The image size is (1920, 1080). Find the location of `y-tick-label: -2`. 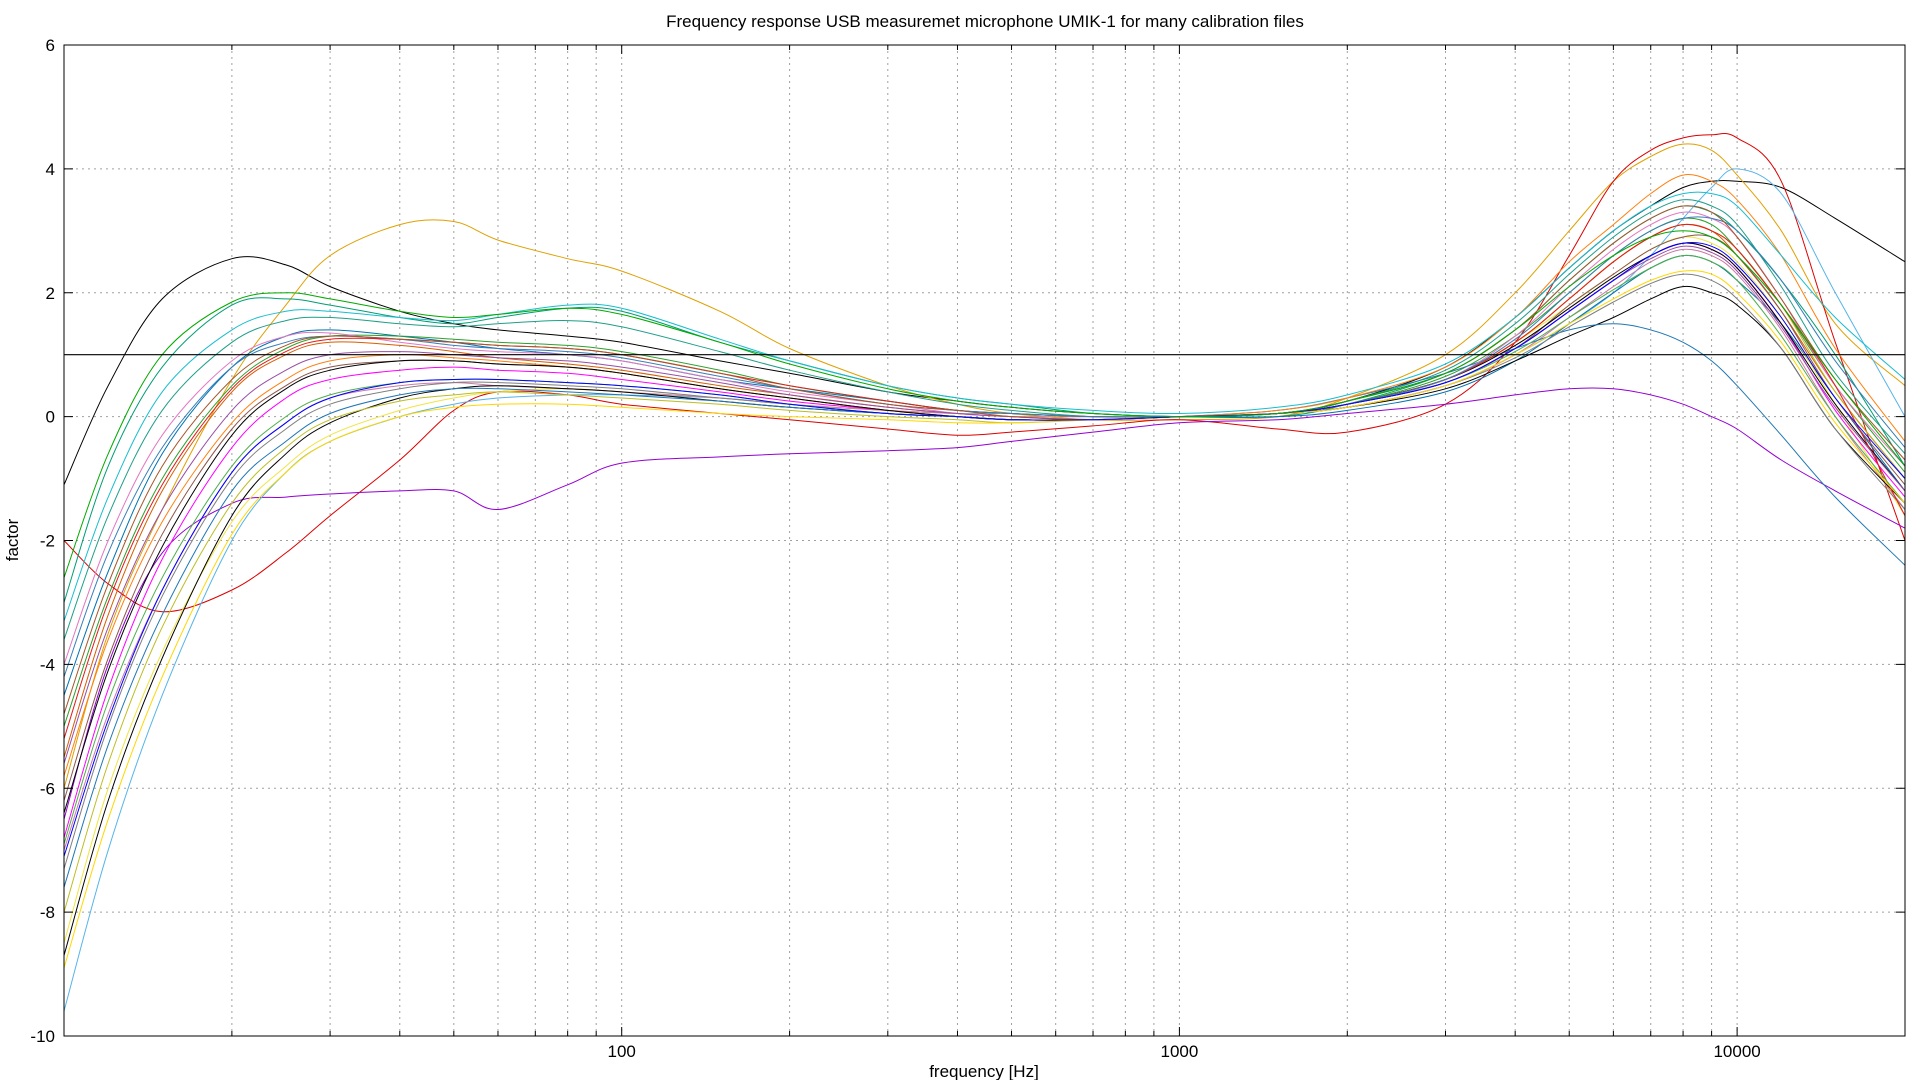

y-tick-label: -2 is located at coordinates (47, 541).